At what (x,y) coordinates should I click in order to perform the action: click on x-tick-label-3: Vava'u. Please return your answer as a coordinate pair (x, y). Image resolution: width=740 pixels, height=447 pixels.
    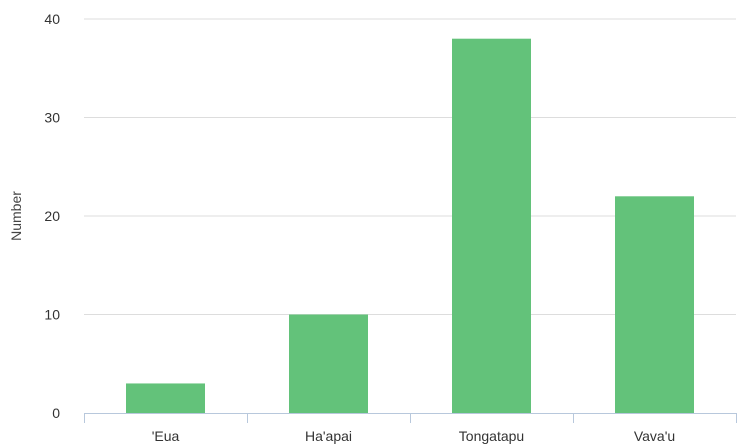
    Looking at the image, I should click on (654, 436).